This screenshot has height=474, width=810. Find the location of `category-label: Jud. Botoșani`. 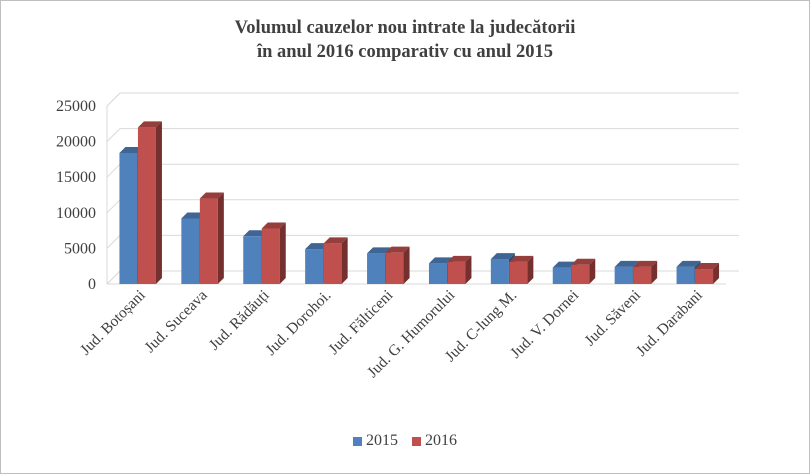

category-label: Jud. Botoșani is located at coordinates (113, 322).